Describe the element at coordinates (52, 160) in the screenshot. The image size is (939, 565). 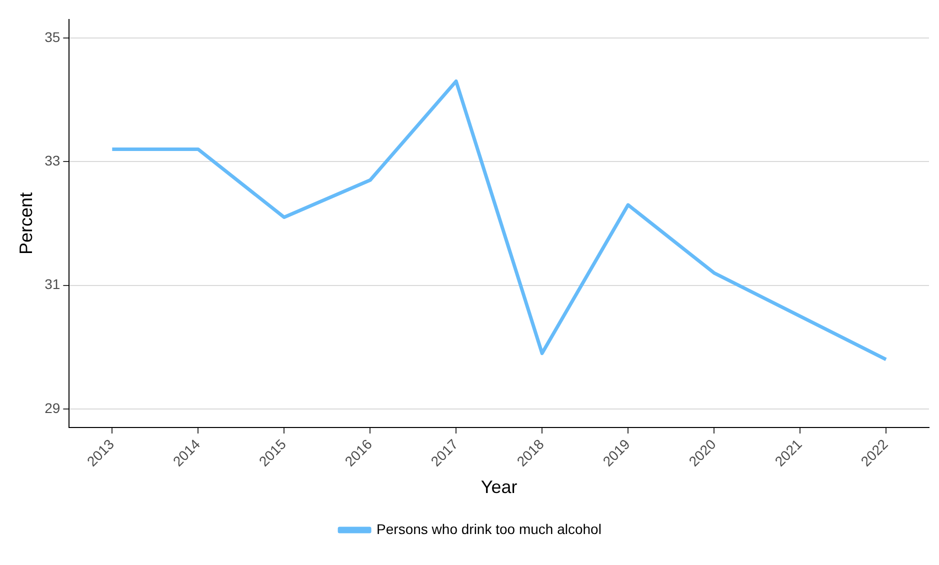
I see `y-tick-label: 33` at that location.